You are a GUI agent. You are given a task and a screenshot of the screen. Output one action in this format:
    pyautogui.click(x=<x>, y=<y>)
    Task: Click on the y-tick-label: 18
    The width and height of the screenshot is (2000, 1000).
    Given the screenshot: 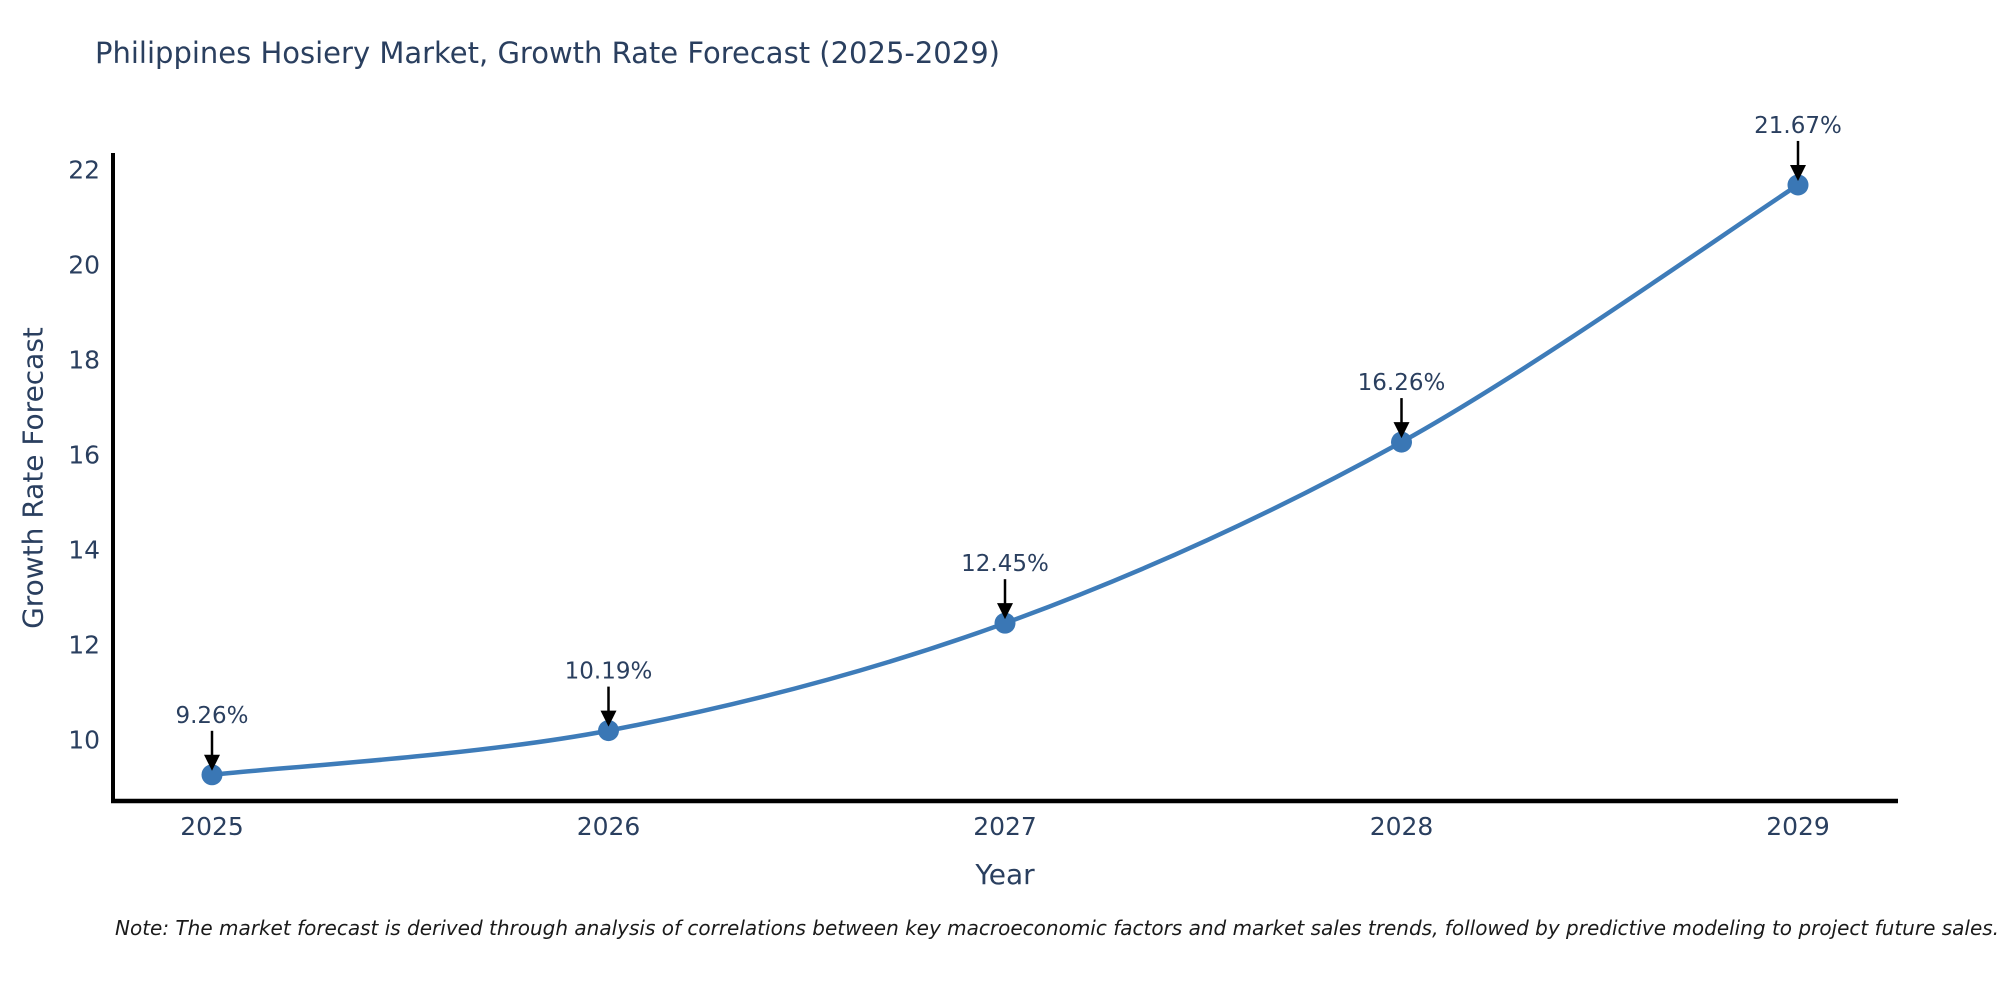 What is the action you would take?
    pyautogui.click(x=84, y=359)
    